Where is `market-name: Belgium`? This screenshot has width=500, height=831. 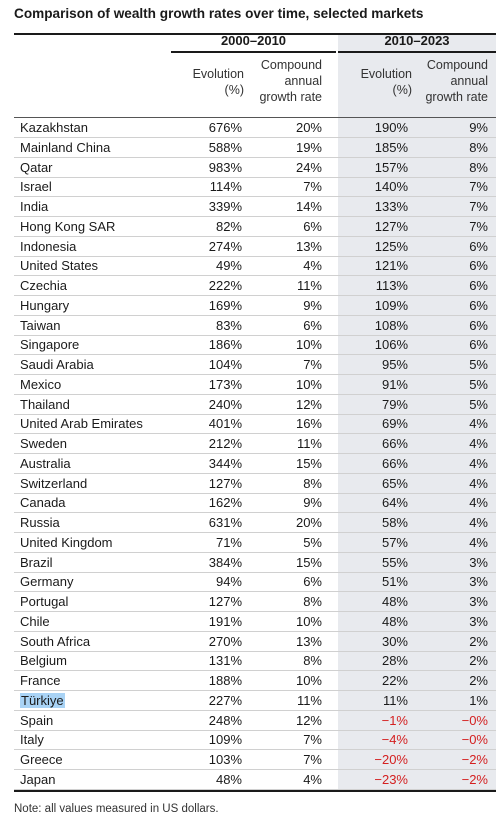
market-name: Belgium is located at coordinates (43, 661).